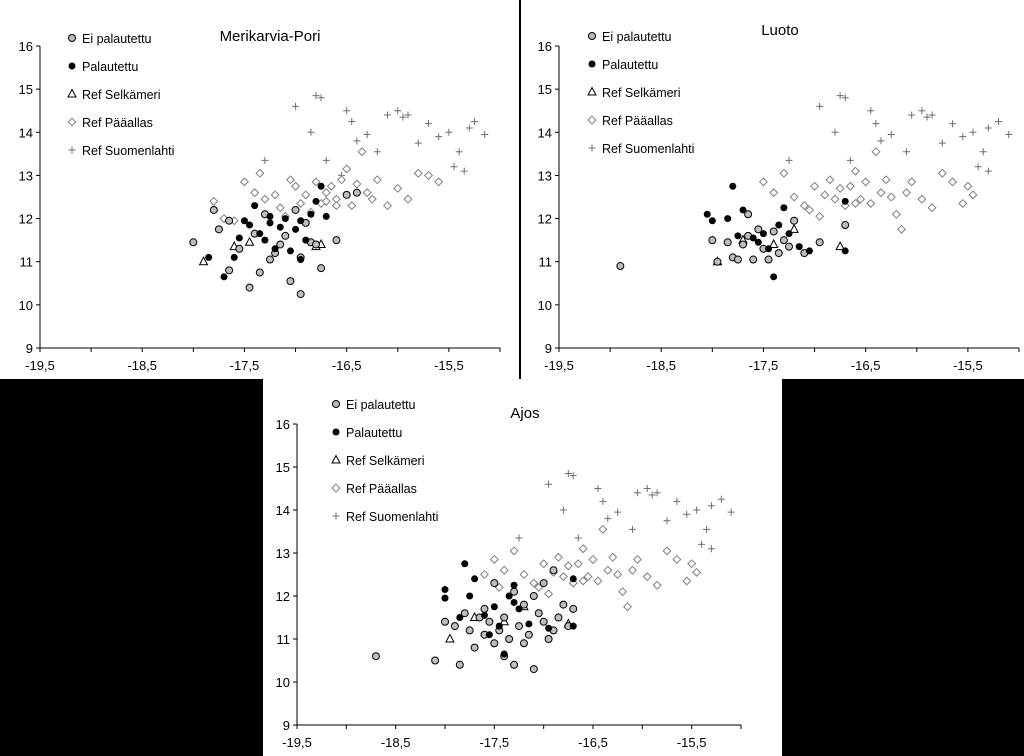 The image size is (1024, 756). Describe the element at coordinates (692, 742) in the screenshot. I see `x-tick-label: -15,5` at that location.